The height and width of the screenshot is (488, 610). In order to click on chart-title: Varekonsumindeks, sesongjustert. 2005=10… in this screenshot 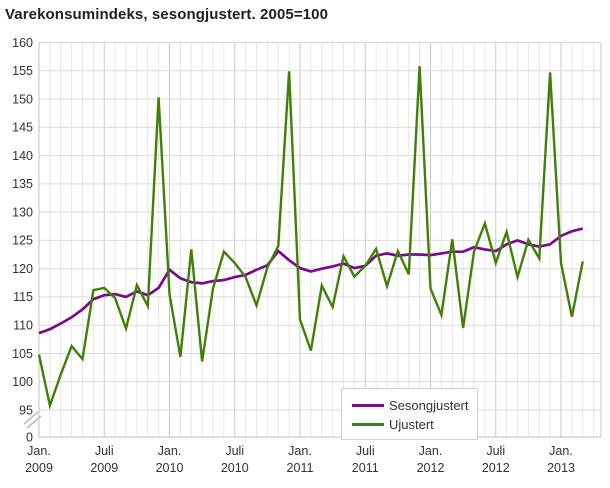, I will do `click(167, 14)`.